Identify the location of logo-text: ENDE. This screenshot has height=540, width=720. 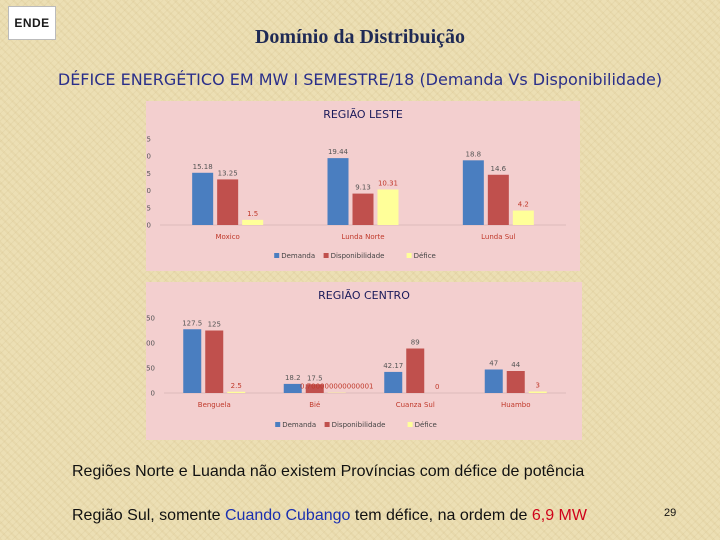
(32, 23).